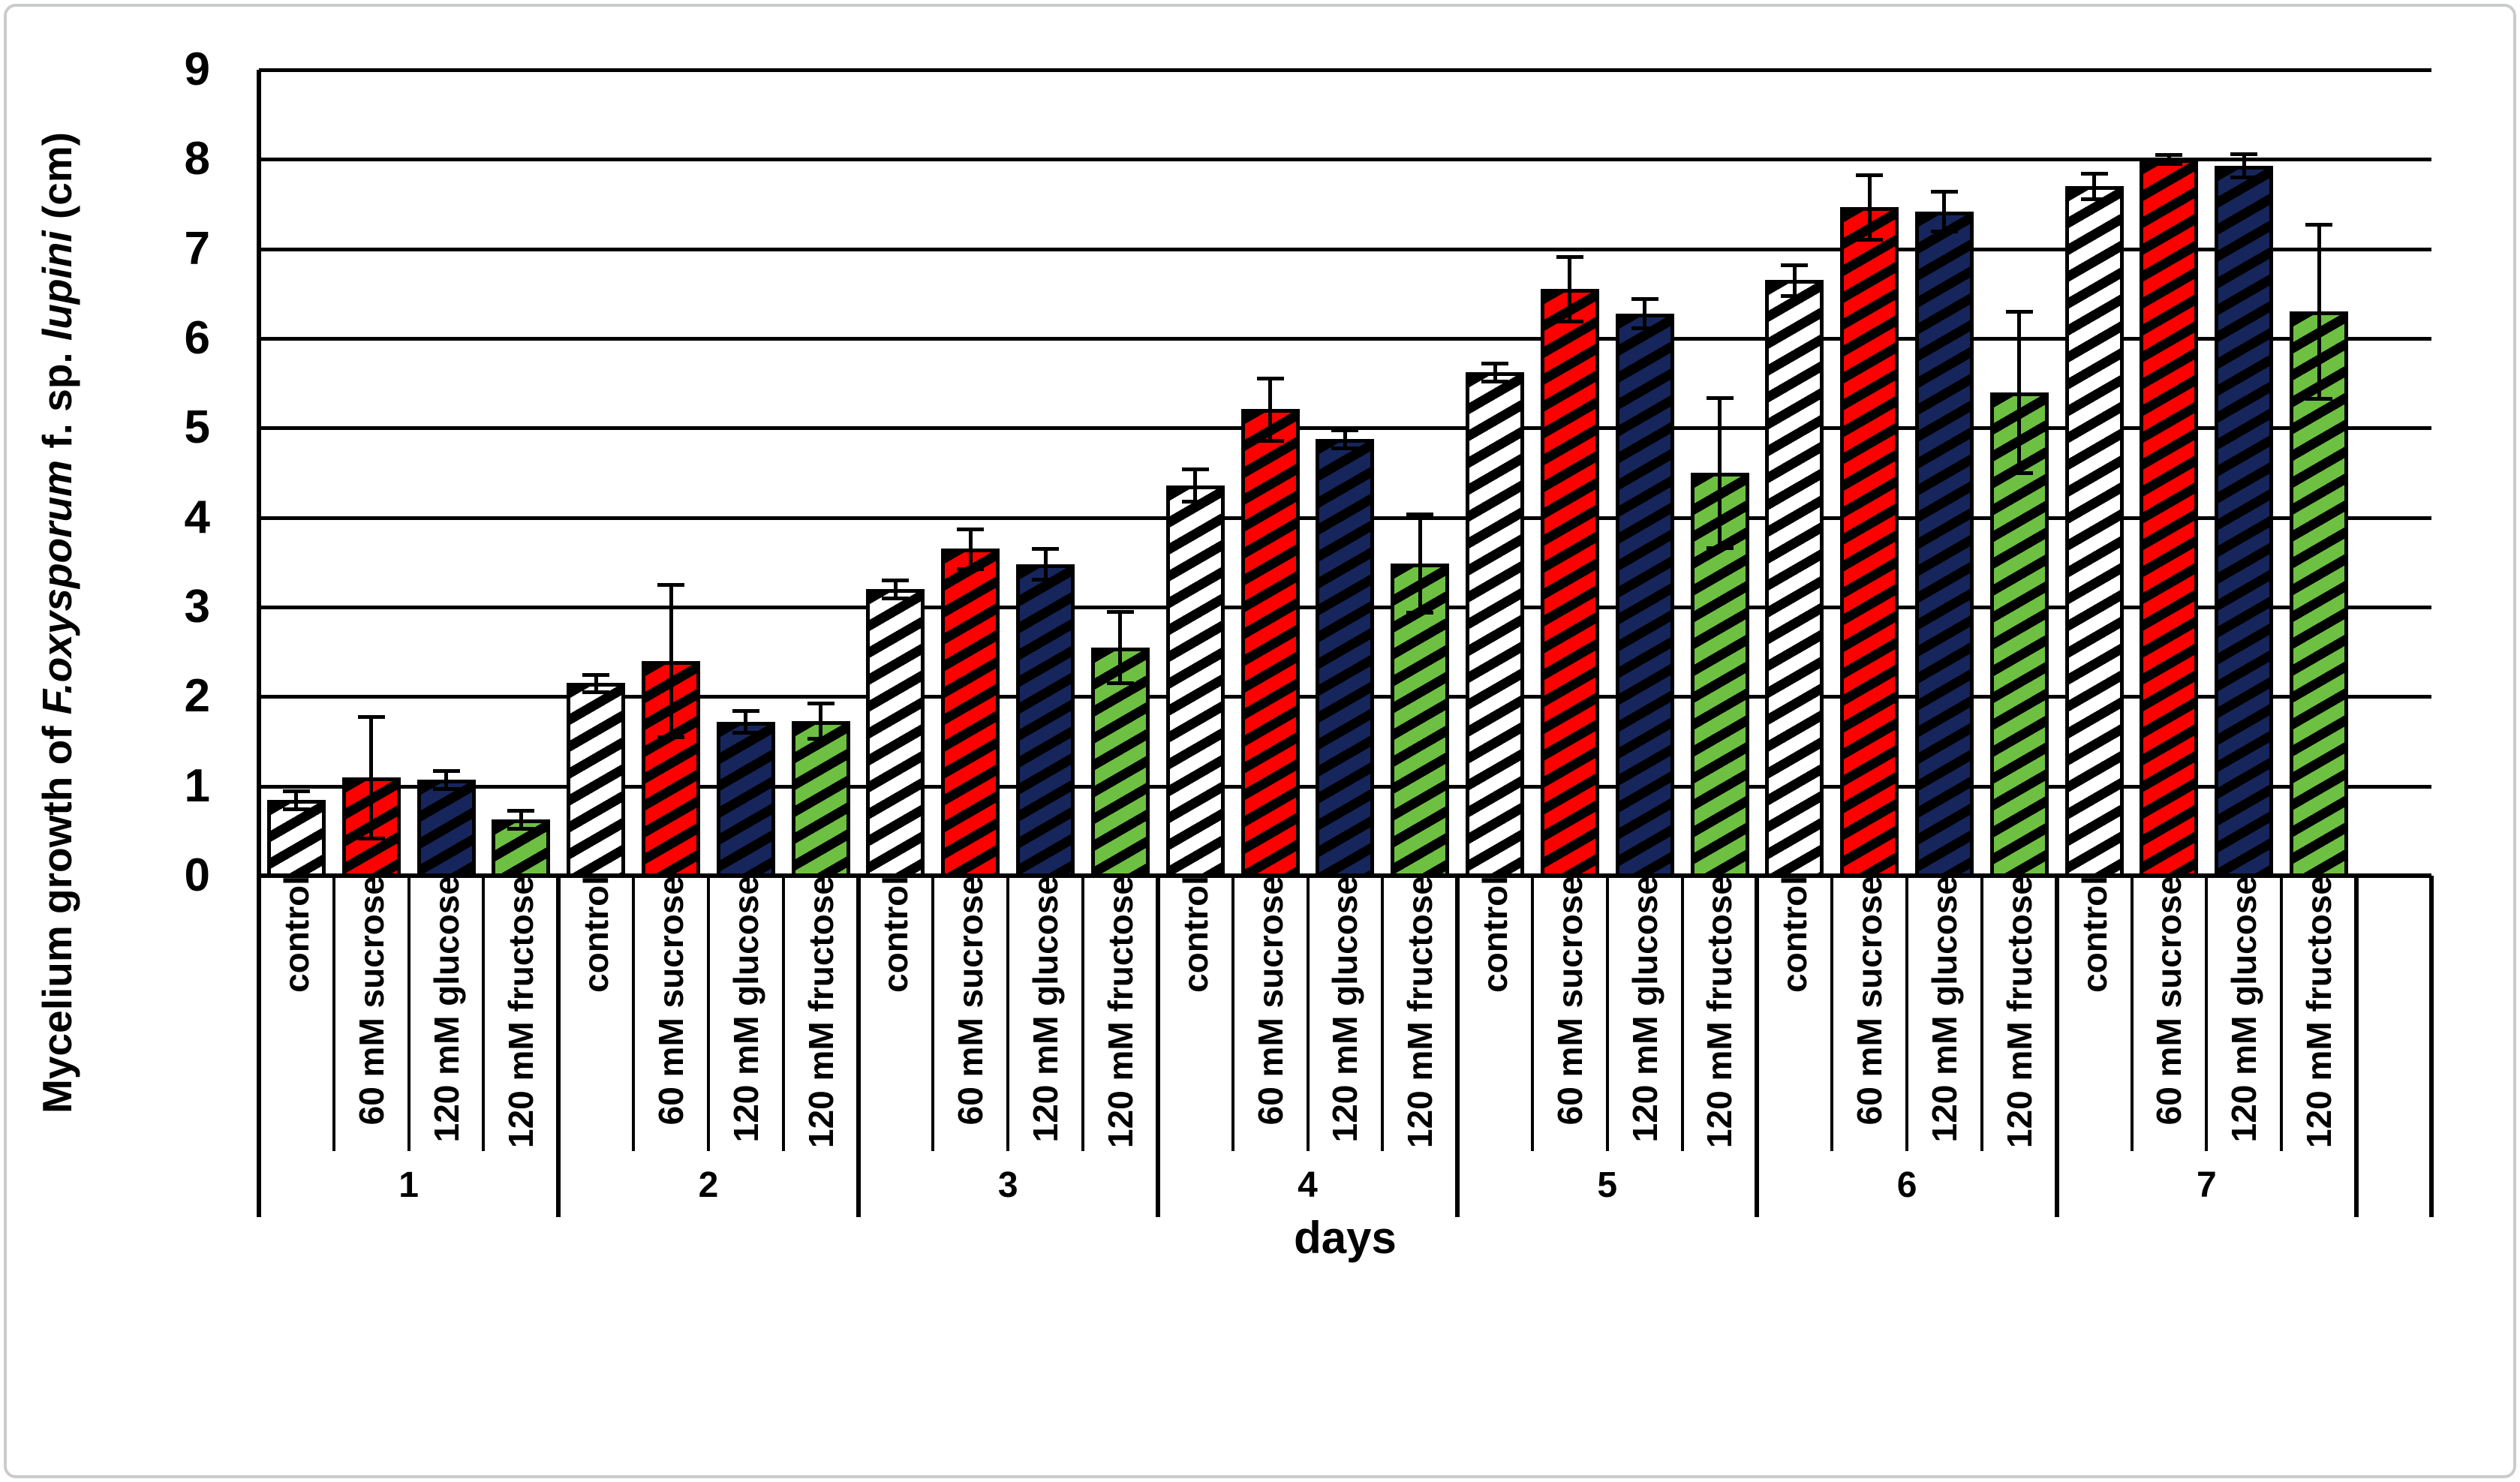 The width and height of the screenshot is (2520, 1482). What do you see at coordinates (2094, 531) in the screenshot?
I see `bar-day7-control` at bounding box center [2094, 531].